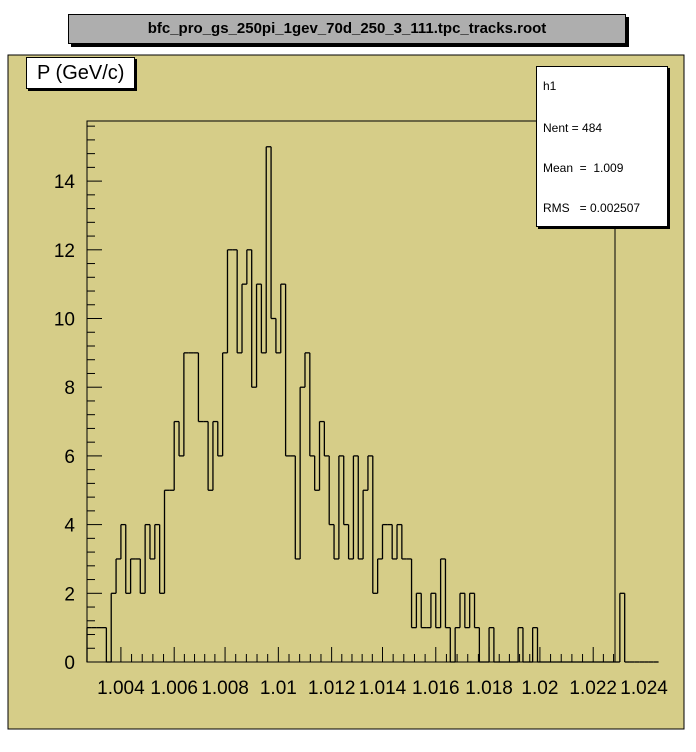  I want to click on stats-rms: RMS = 0.002507, so click(592, 208).